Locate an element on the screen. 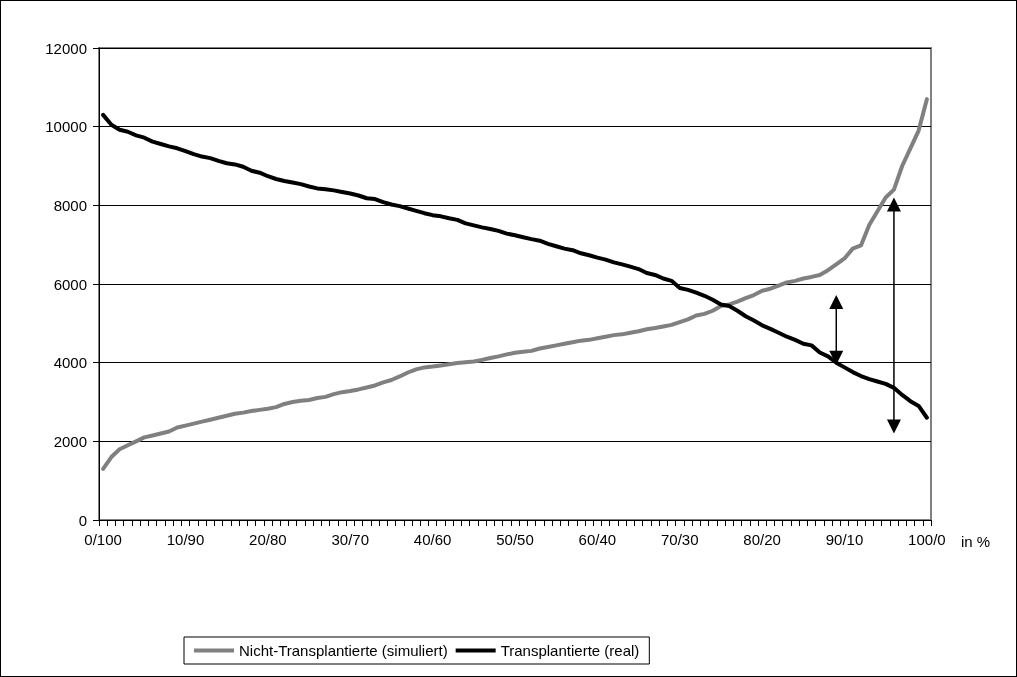  y-tick-label: 0 is located at coordinates (82, 520).